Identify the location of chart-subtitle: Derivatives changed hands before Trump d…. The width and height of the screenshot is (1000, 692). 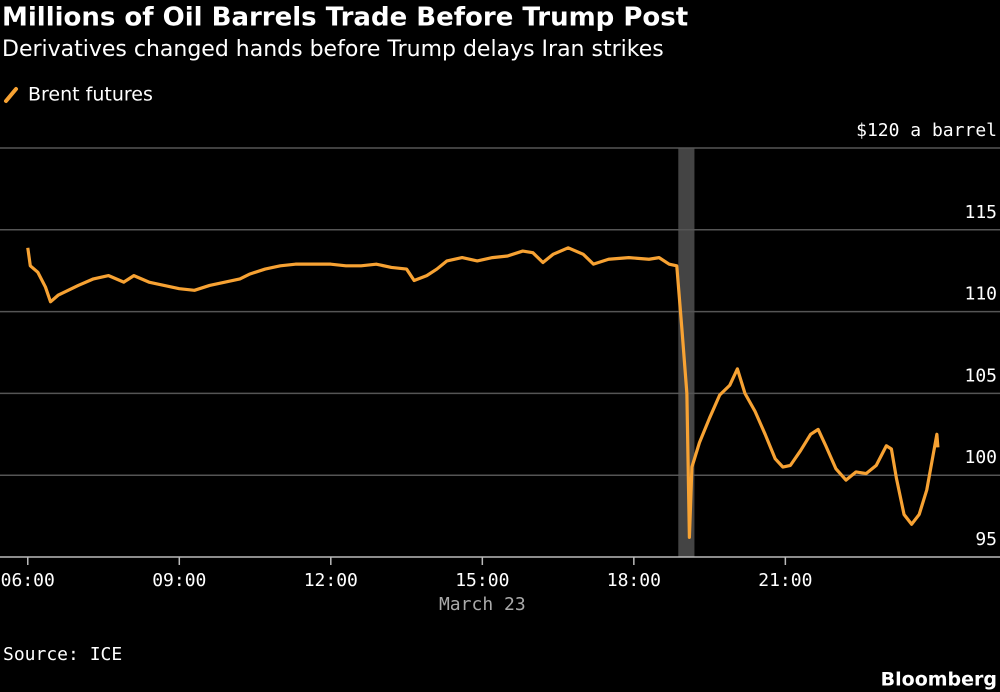
(333, 49).